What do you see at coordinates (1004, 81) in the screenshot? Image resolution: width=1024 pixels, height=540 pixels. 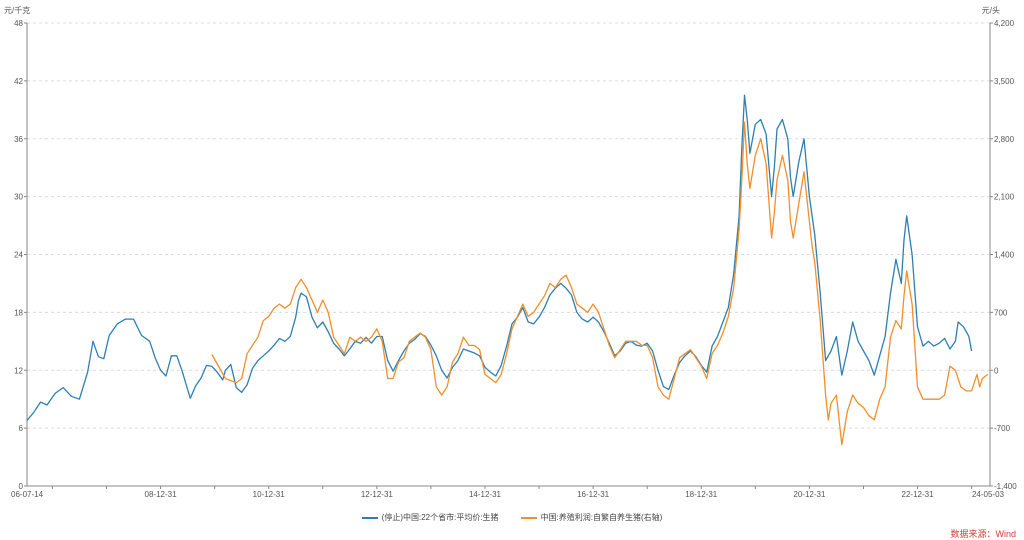 I see `right-tick-label: 3,500` at bounding box center [1004, 81].